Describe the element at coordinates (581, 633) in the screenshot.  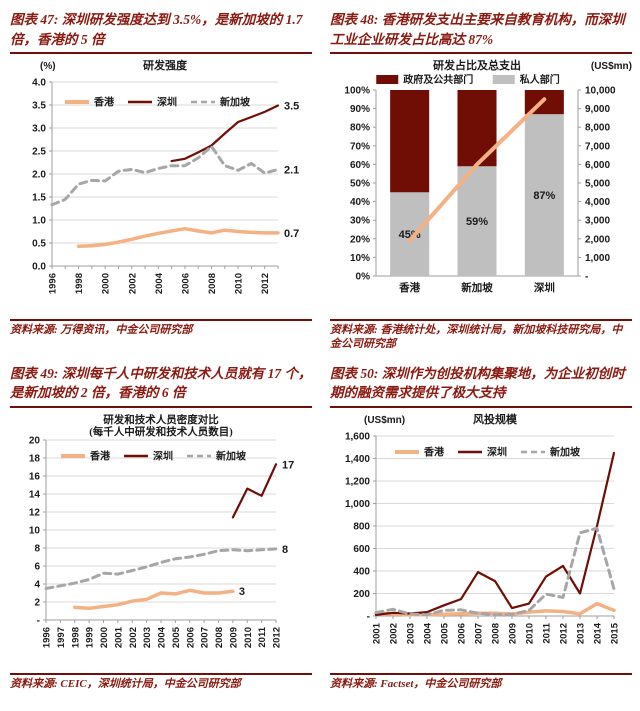
I see `x-tick-label: 2013` at that location.